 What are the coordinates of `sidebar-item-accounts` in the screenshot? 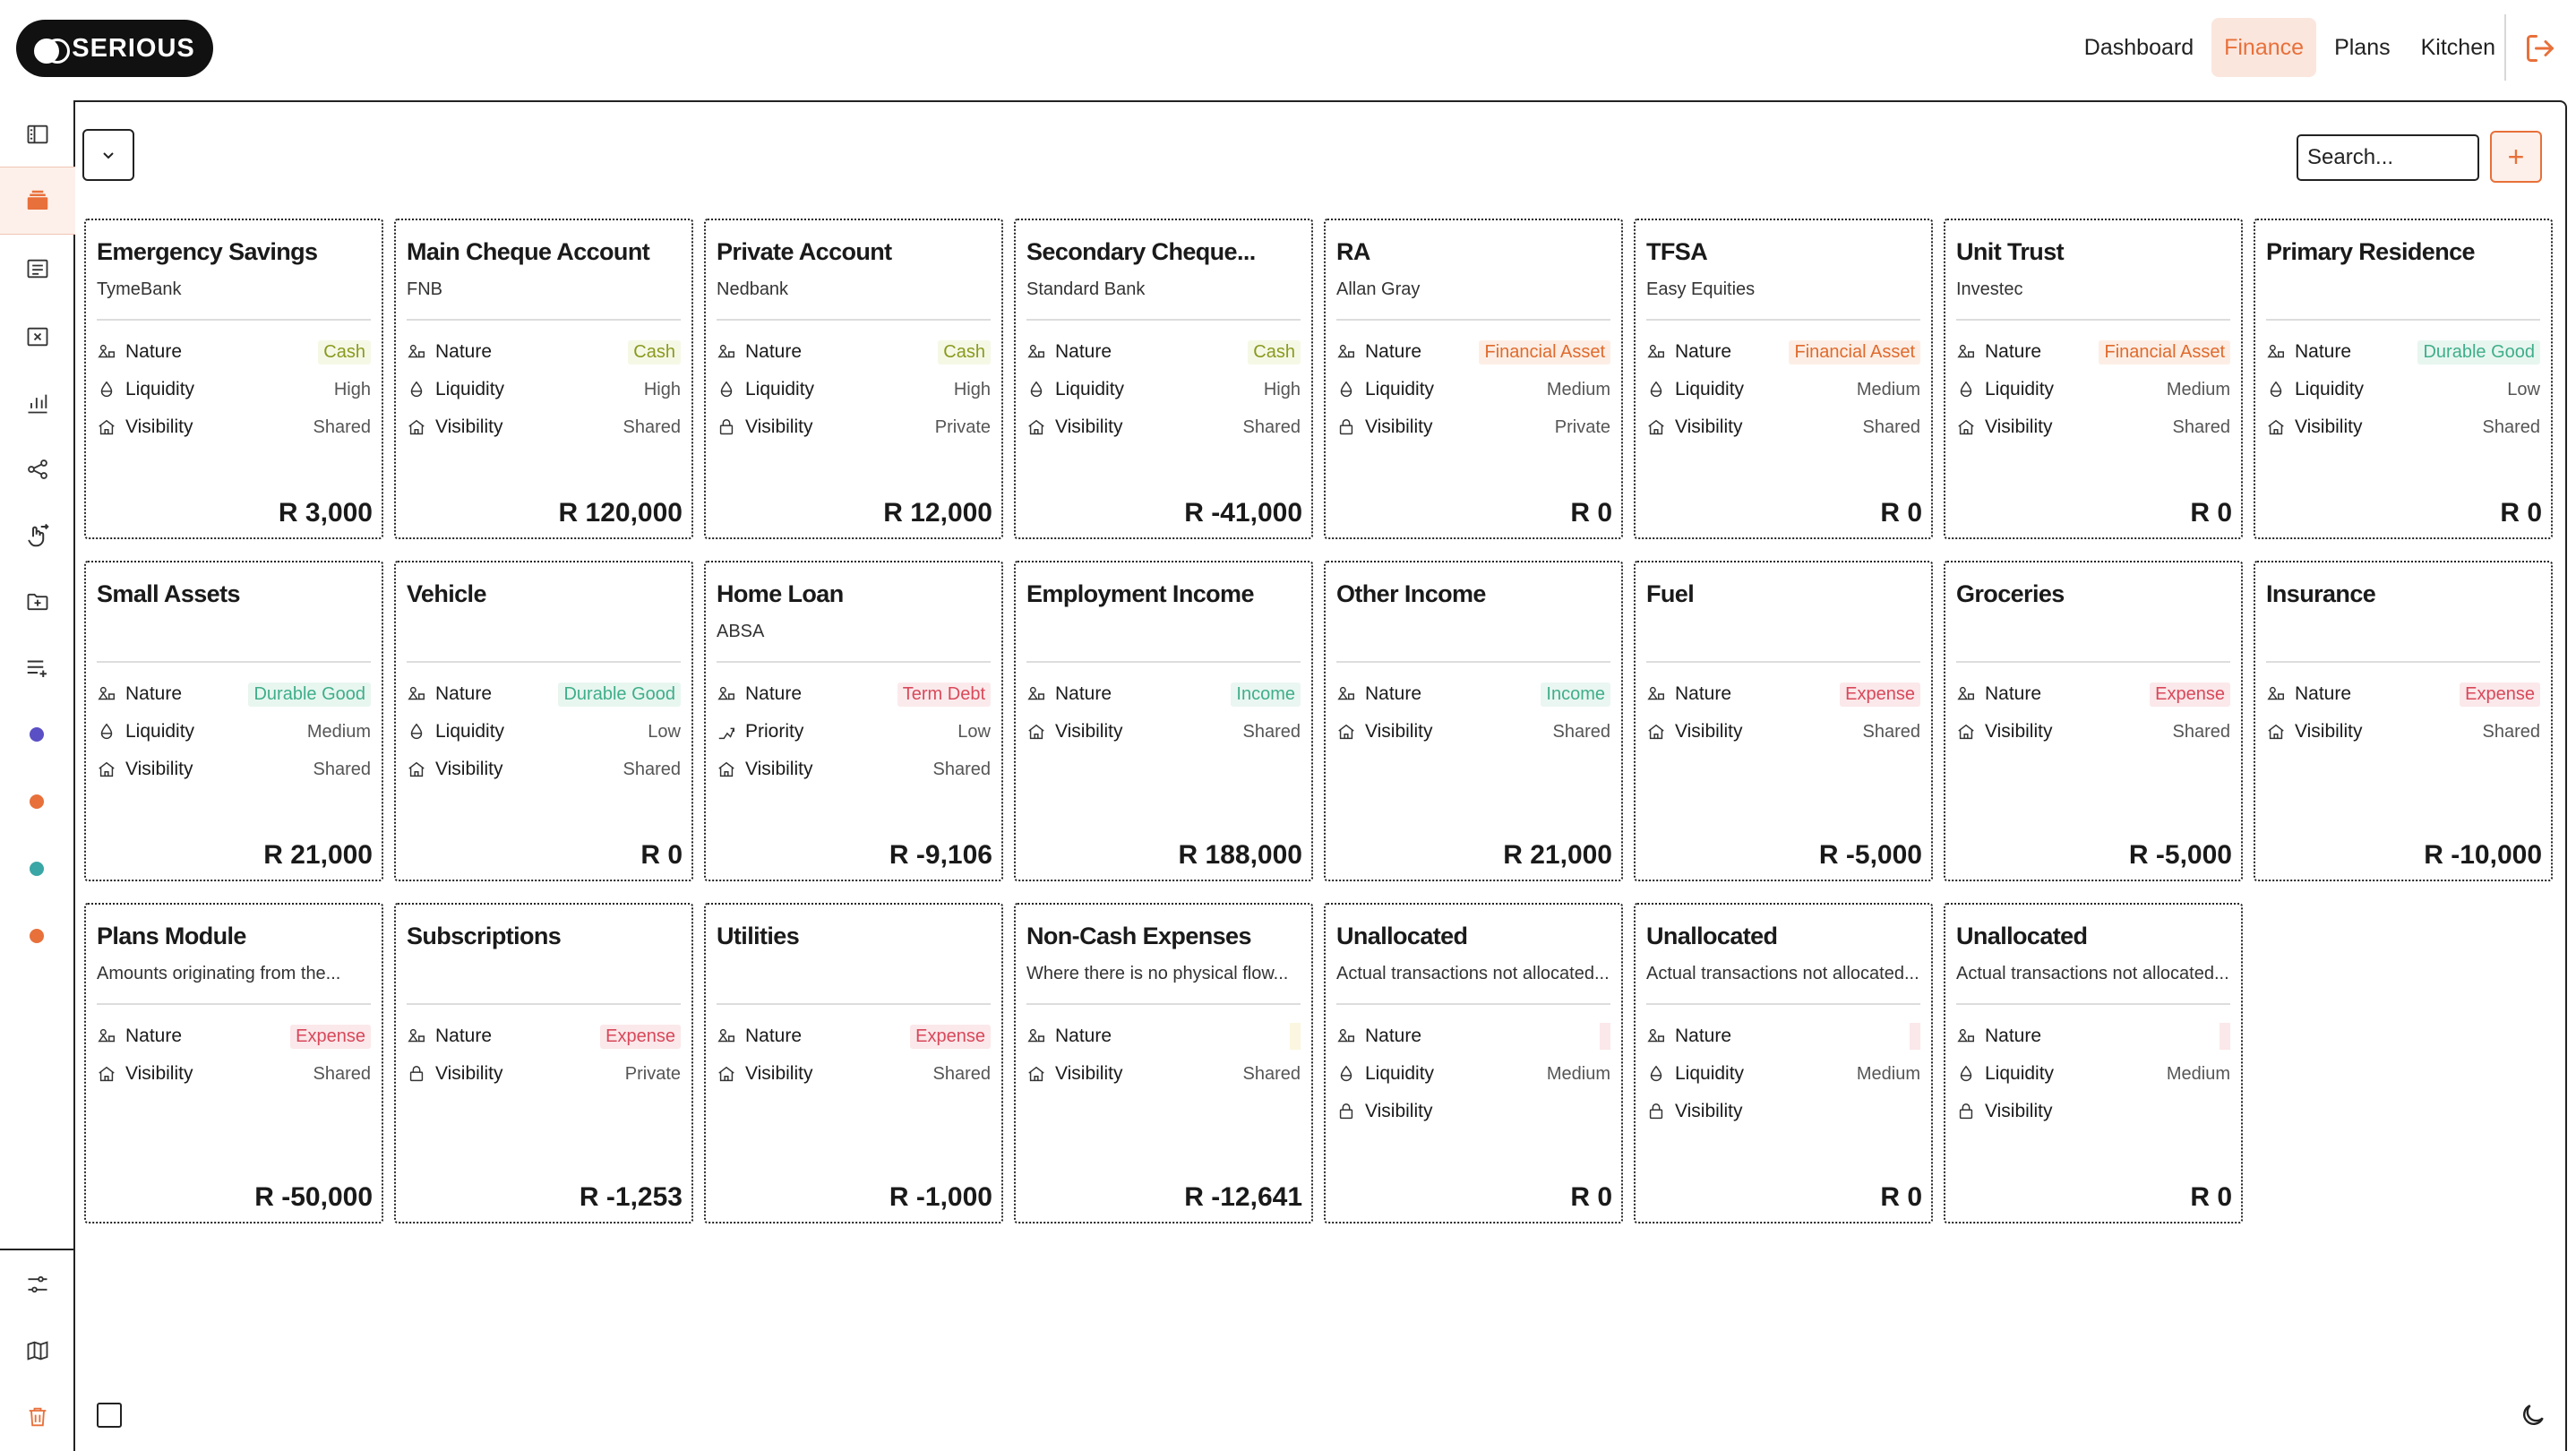 It's located at (37, 134).